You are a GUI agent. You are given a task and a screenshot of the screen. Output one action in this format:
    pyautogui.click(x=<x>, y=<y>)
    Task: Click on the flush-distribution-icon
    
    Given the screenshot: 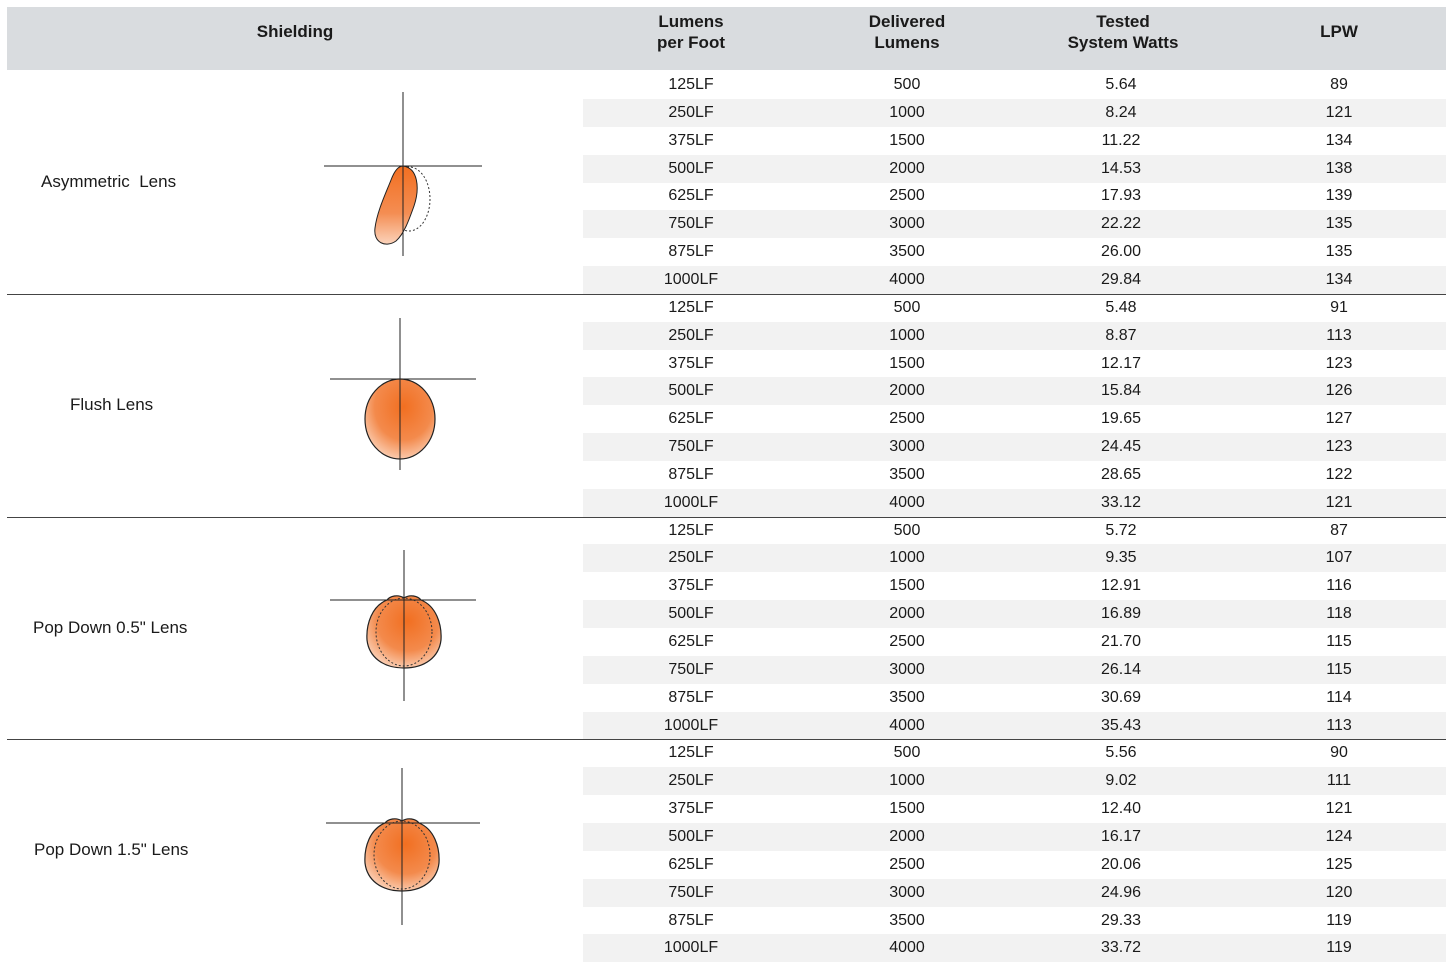 What is the action you would take?
    pyautogui.click(x=403, y=394)
    